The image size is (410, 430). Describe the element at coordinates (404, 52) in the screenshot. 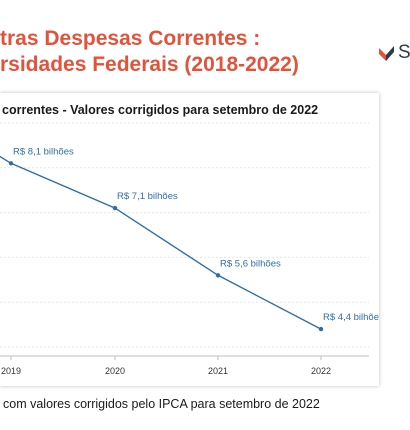

I see `logo-text: S` at that location.